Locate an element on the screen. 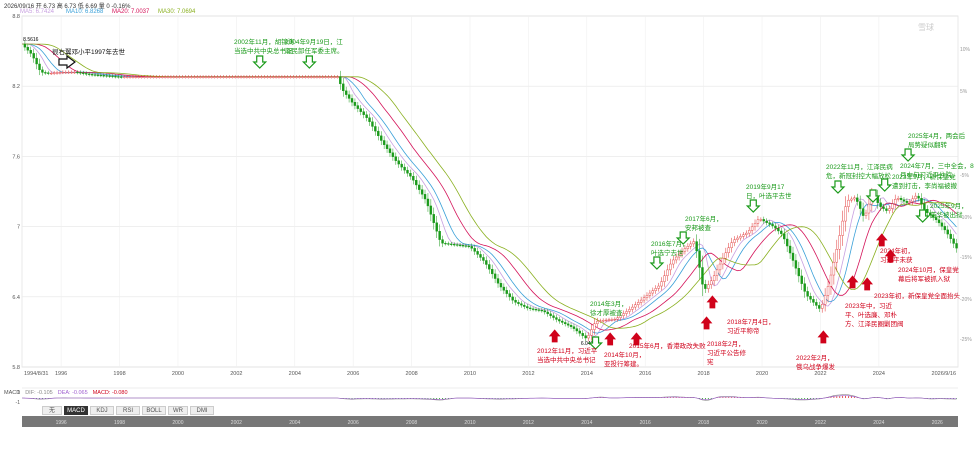 Image resolution: width=980 pixels, height=457 pixels. annotation-text: 2018年2月， 习近平公告修 宪 is located at coordinates (726, 353).